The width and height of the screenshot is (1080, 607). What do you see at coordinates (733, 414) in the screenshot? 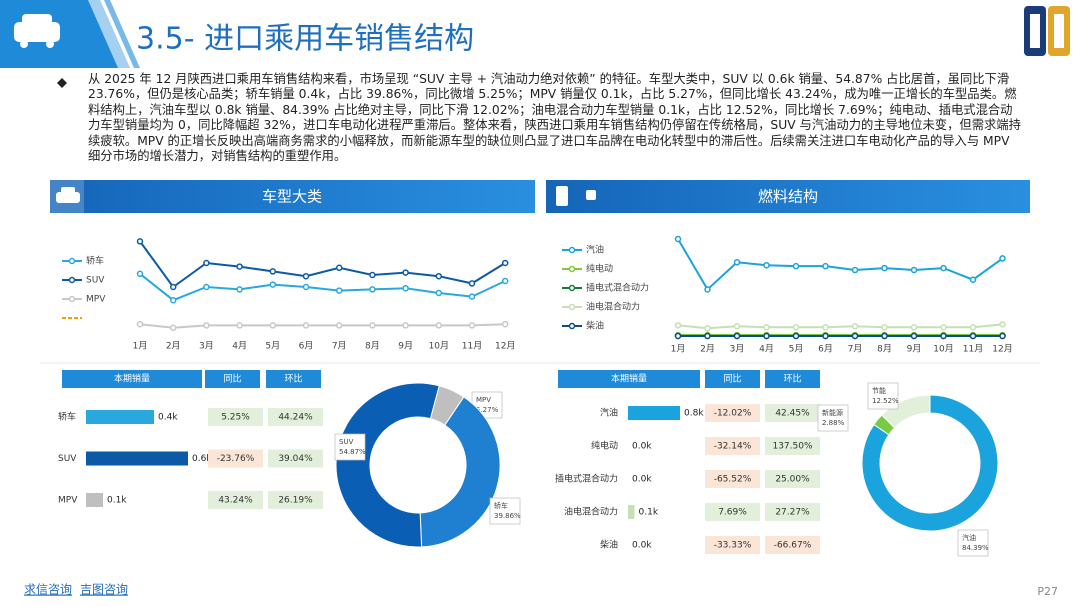
I see `table-cell-text: -12.02%` at bounding box center [733, 414].